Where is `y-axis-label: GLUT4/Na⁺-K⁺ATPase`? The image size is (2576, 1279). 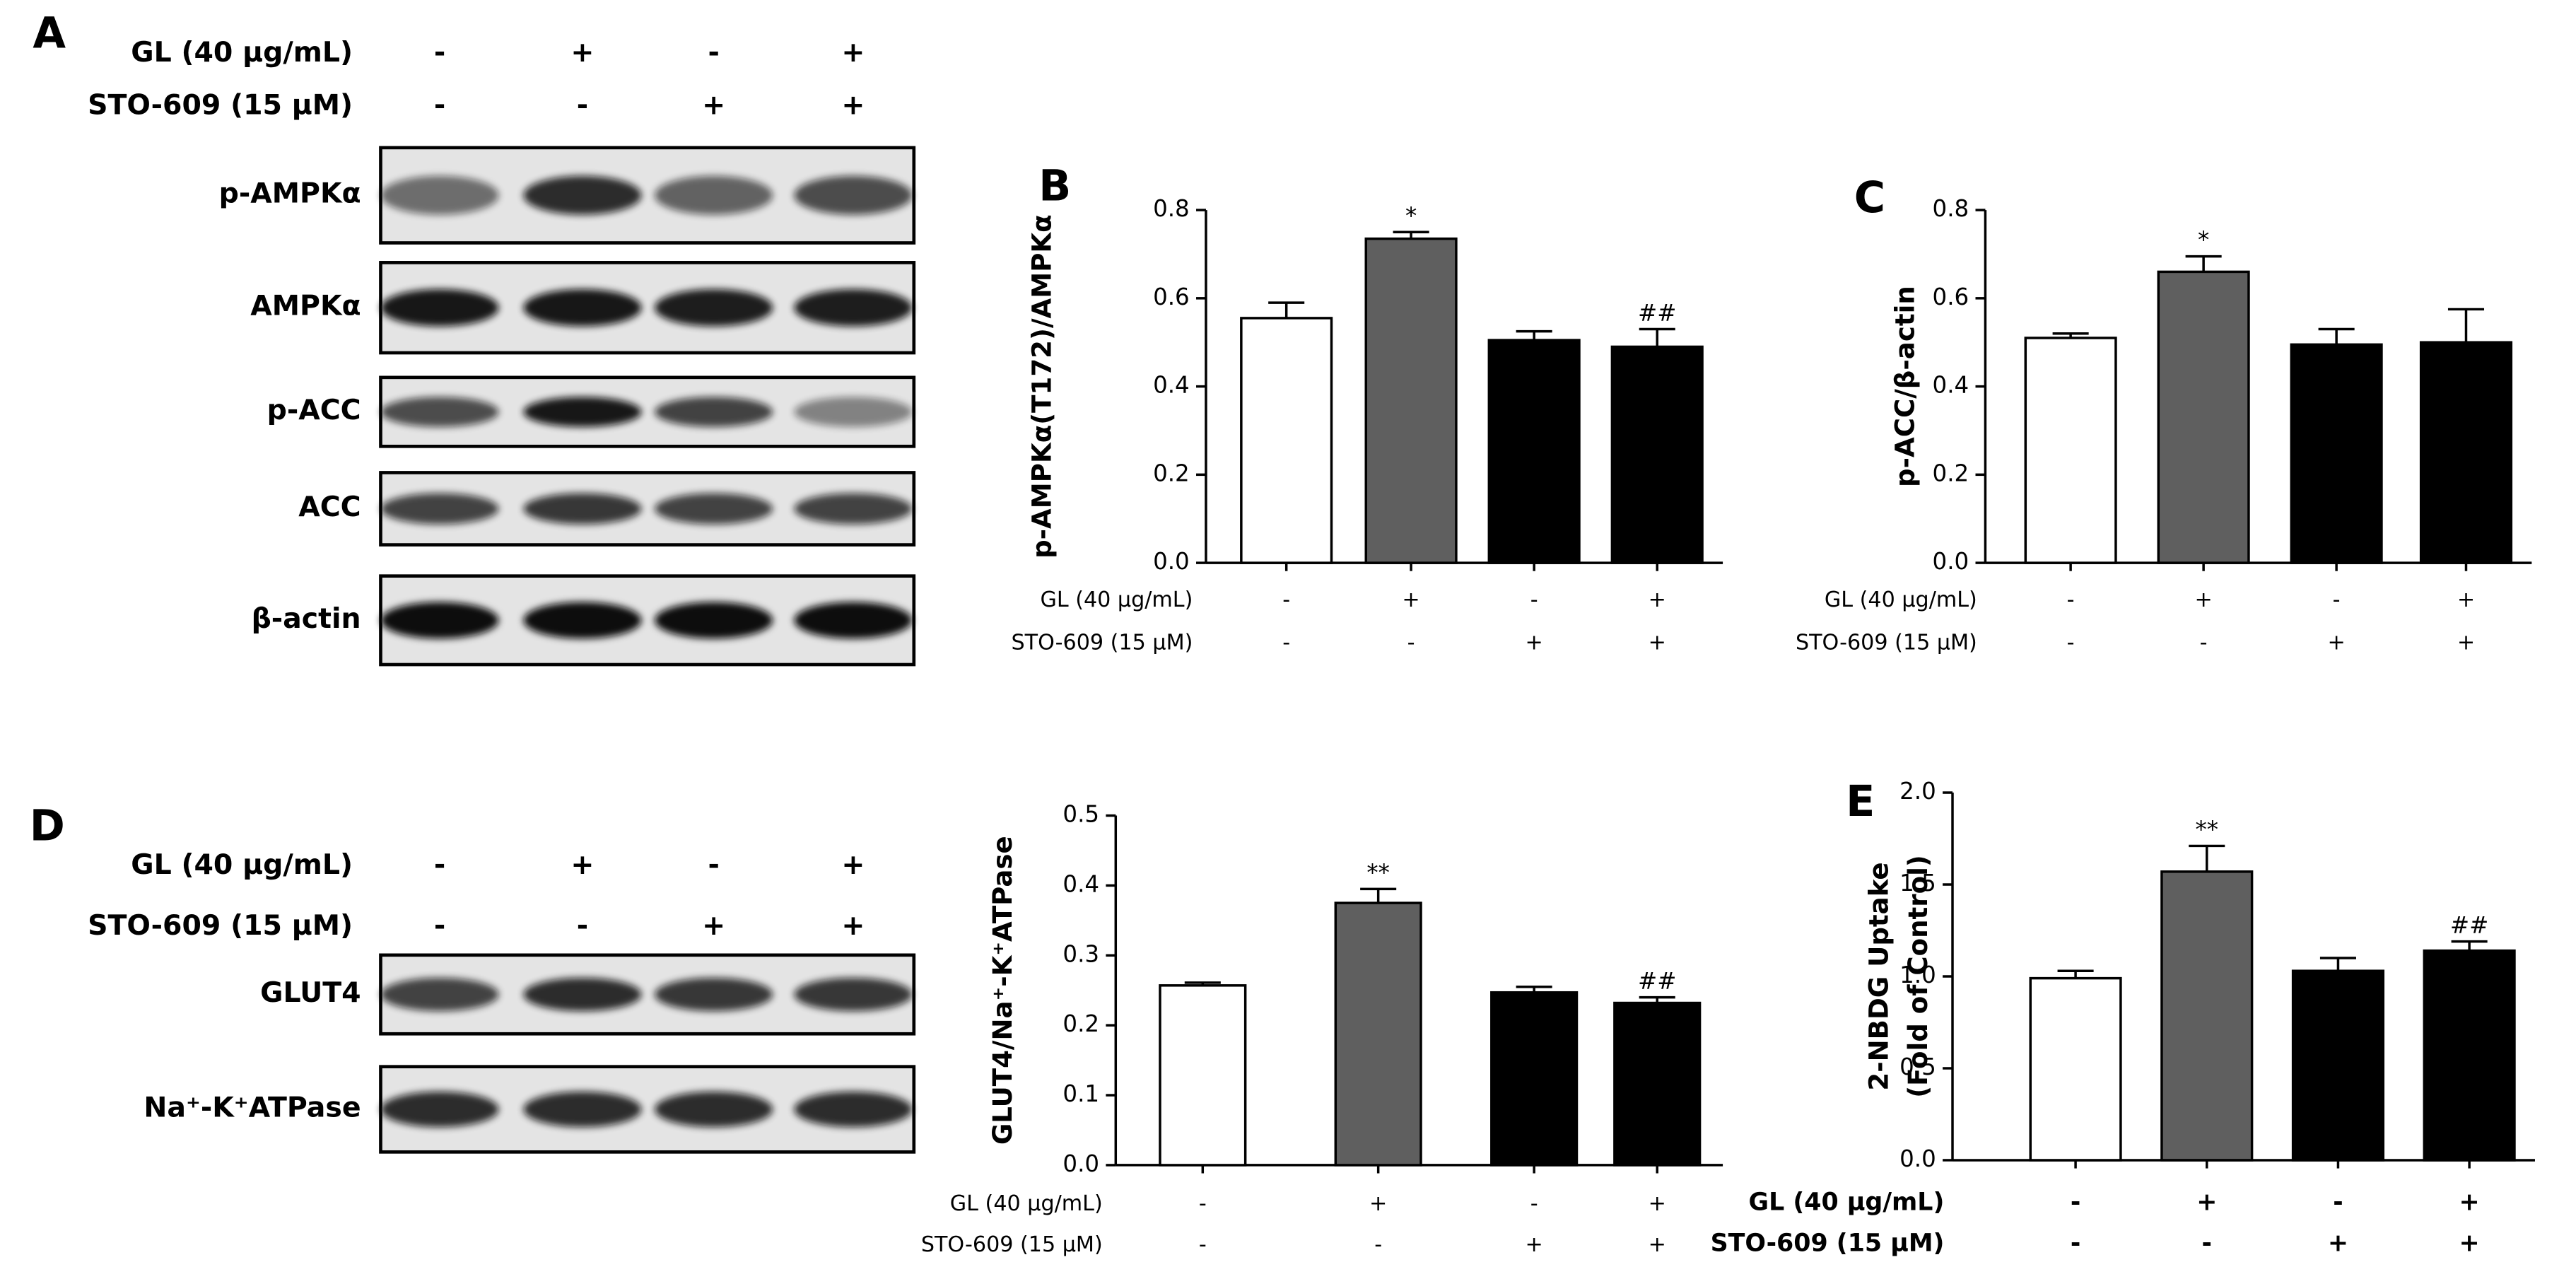 y-axis-label: GLUT4/Na⁺-K⁺ATPase is located at coordinates (1003, 990).